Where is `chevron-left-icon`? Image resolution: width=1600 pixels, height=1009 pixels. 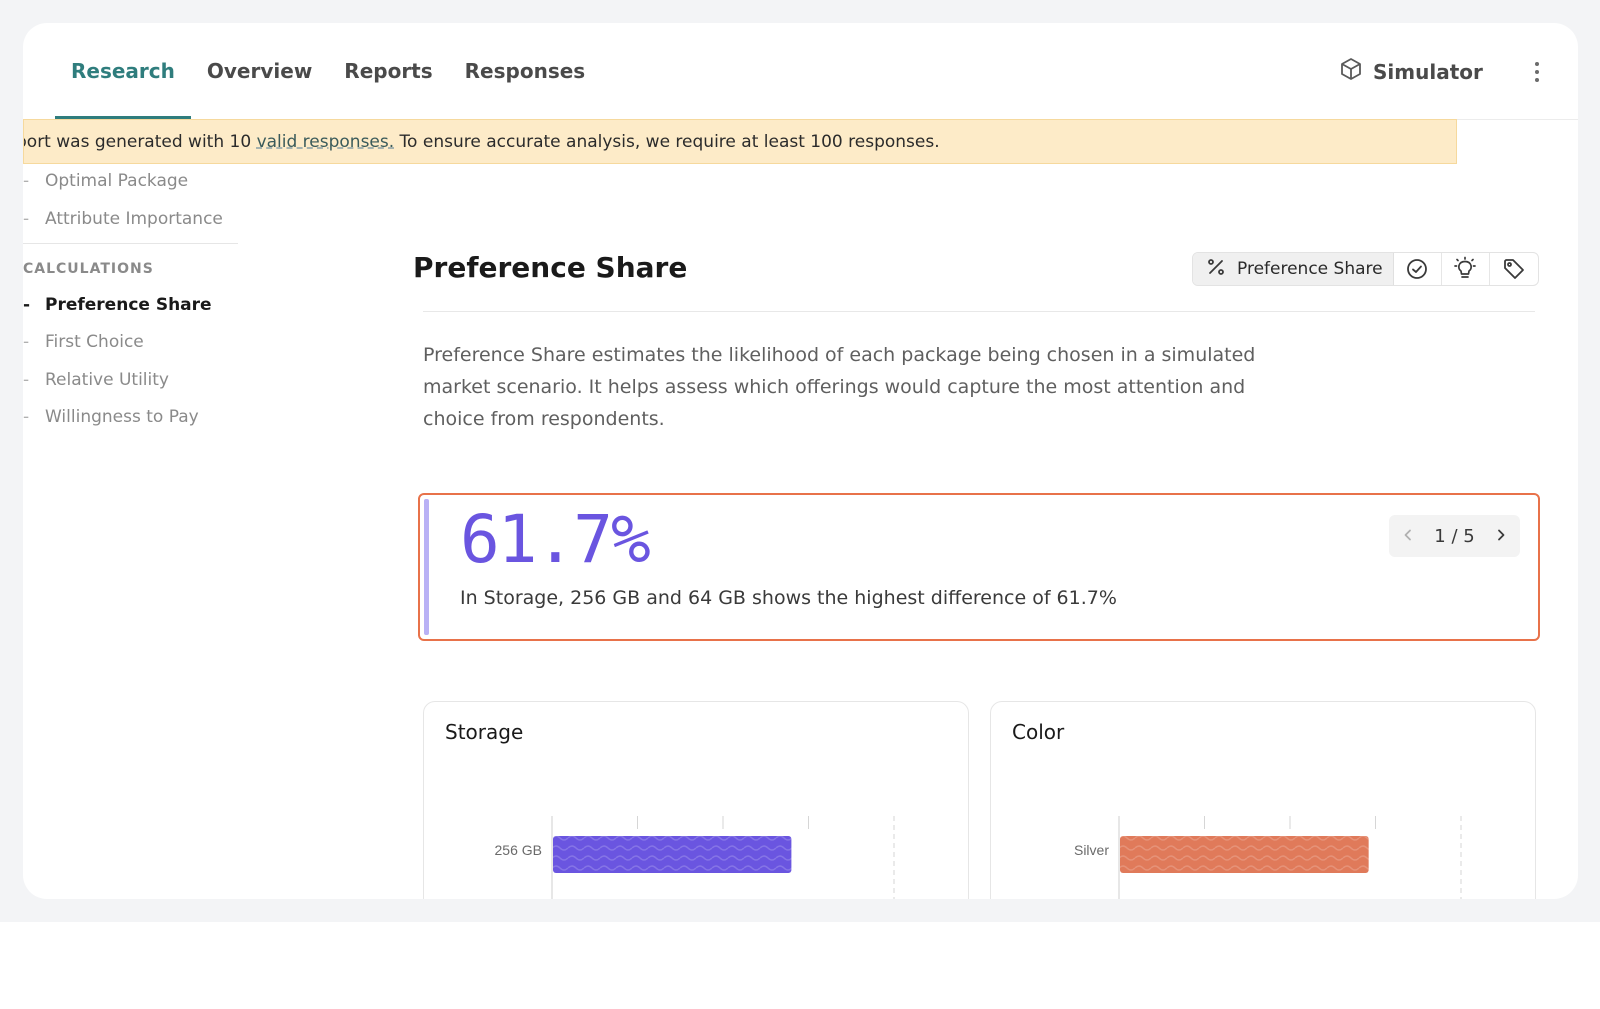 chevron-left-icon is located at coordinates (1408, 536).